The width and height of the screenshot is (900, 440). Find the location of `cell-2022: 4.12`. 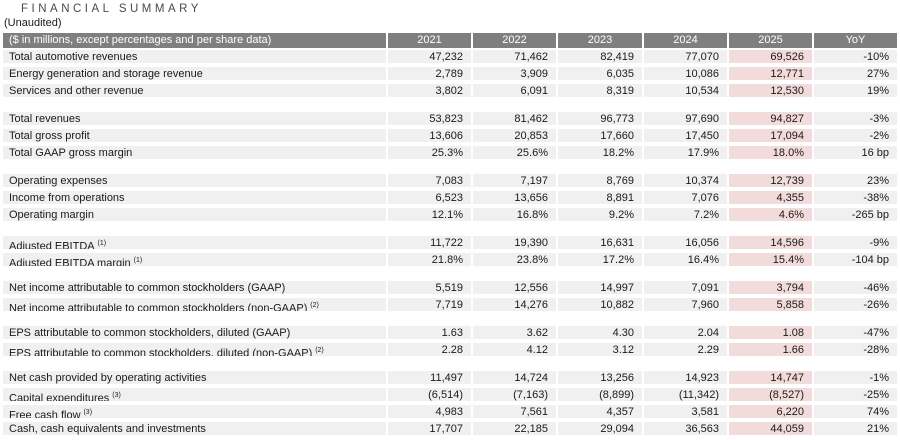

cell-2022: 4.12 is located at coordinates (515, 350).